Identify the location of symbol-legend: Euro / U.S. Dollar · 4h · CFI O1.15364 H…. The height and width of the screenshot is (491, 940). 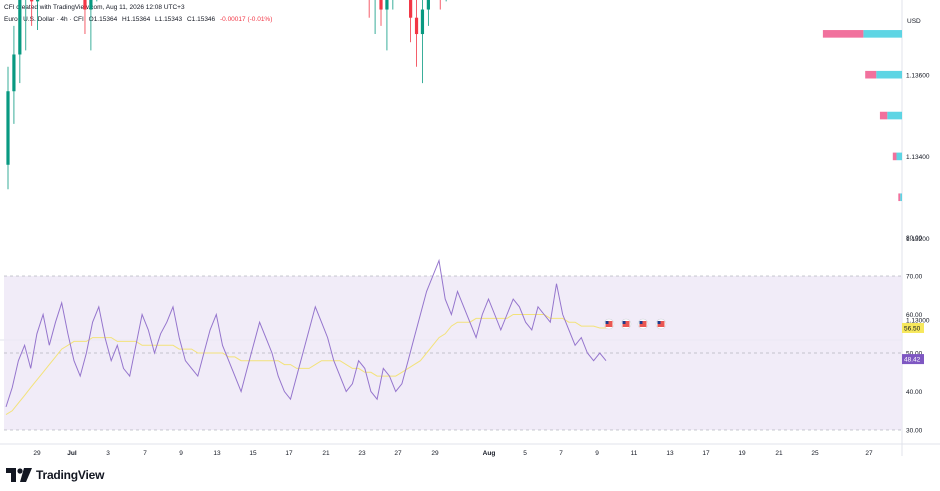
(138, 19).